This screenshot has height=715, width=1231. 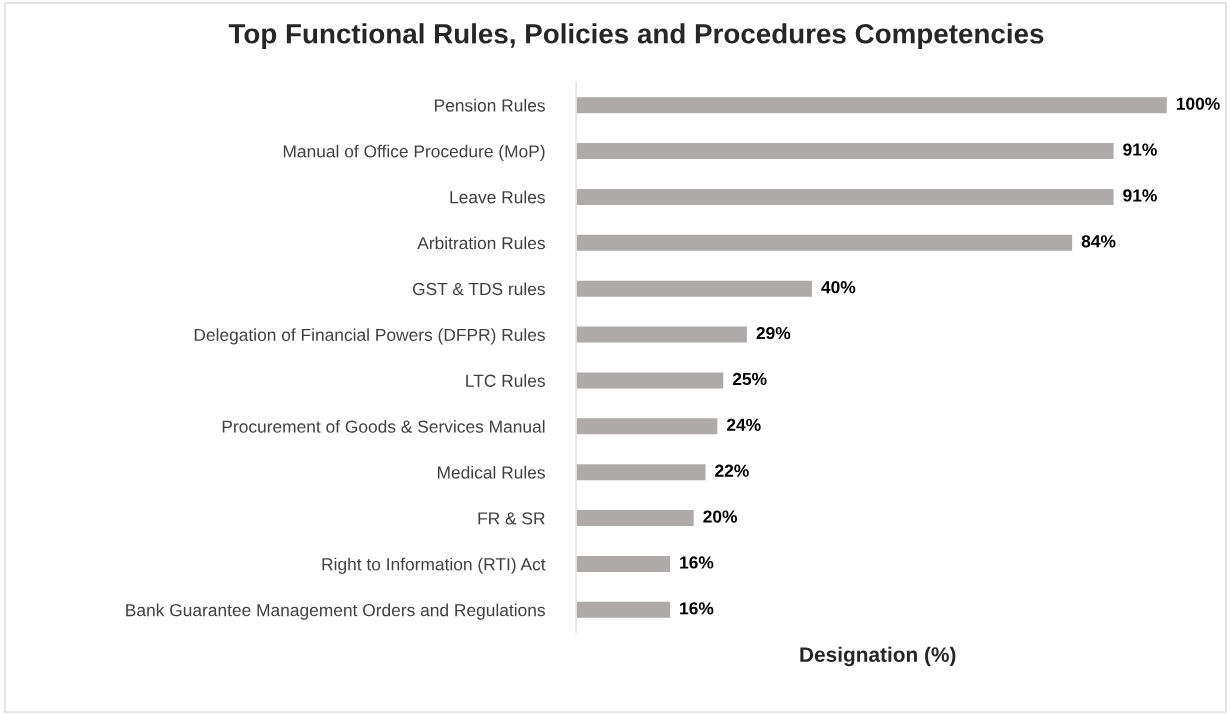 I want to click on x-axis-title: Designation (%), so click(x=878, y=656).